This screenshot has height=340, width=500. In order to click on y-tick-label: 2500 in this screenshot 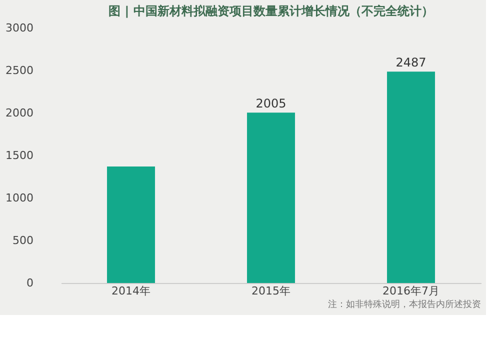, I will do `click(20, 70)`.